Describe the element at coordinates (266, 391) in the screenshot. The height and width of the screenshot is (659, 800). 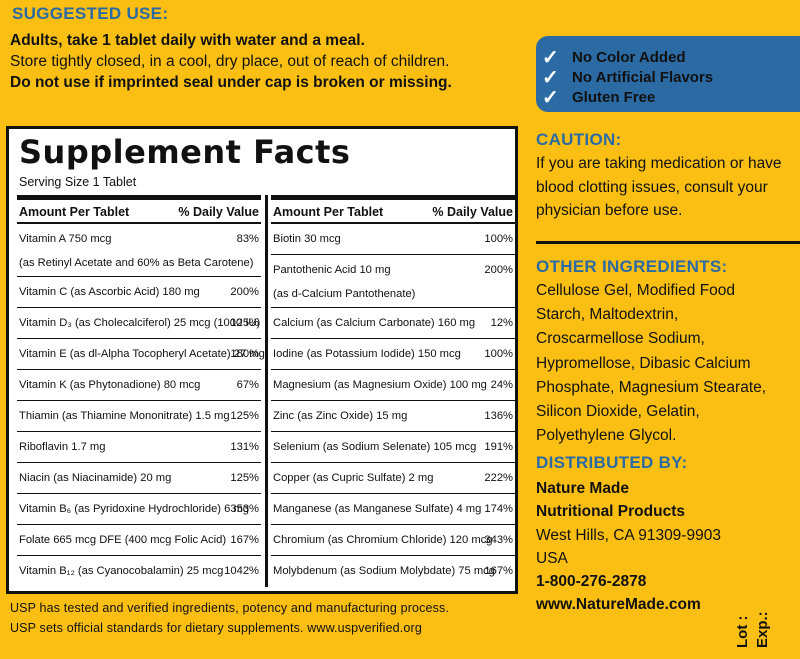
I see `column-divider` at that location.